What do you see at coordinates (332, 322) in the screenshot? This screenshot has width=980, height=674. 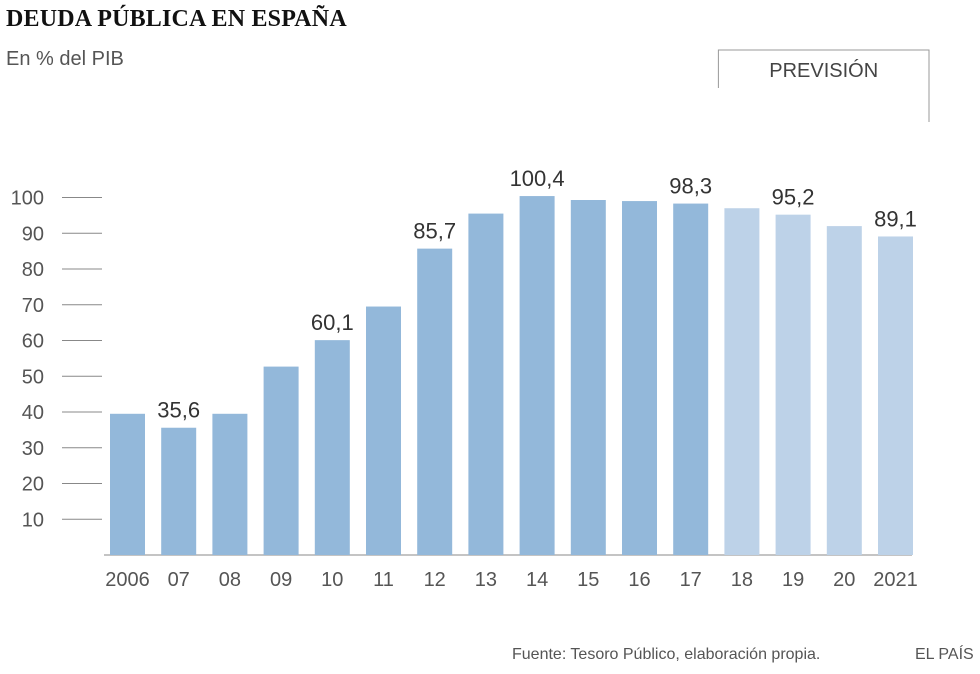 I see `data-label: 60,1` at bounding box center [332, 322].